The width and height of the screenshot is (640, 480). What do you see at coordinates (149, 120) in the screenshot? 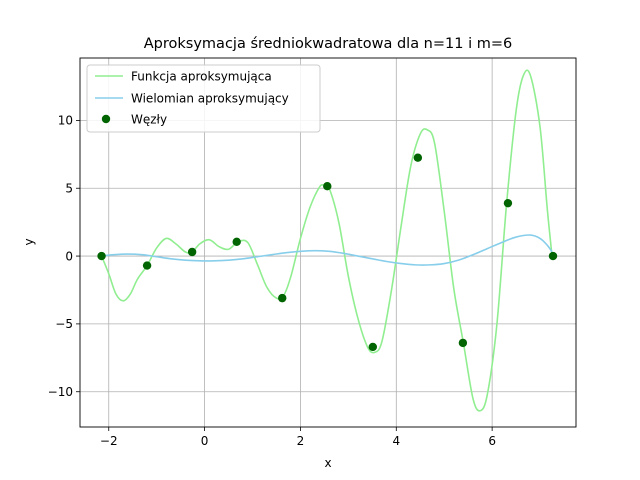
I see `legend-label-nodes: Węzły` at bounding box center [149, 120].